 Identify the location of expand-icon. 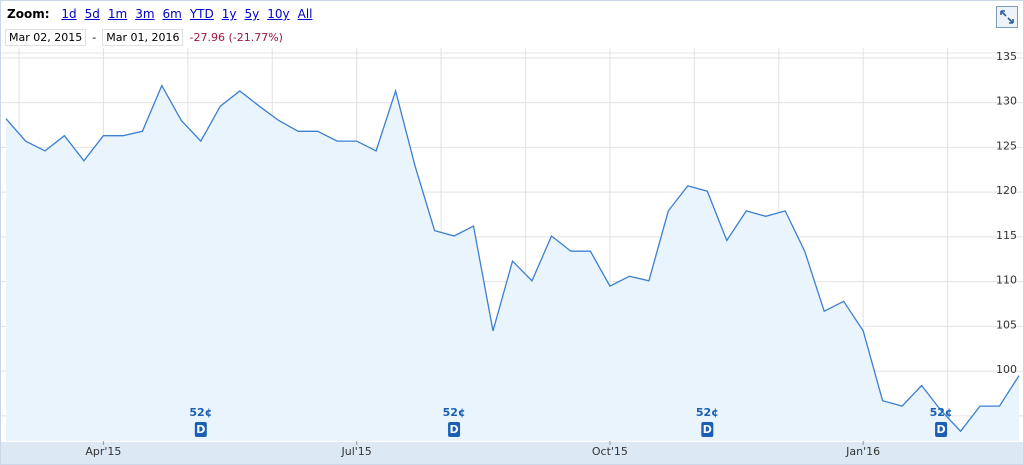
(1007, 17).